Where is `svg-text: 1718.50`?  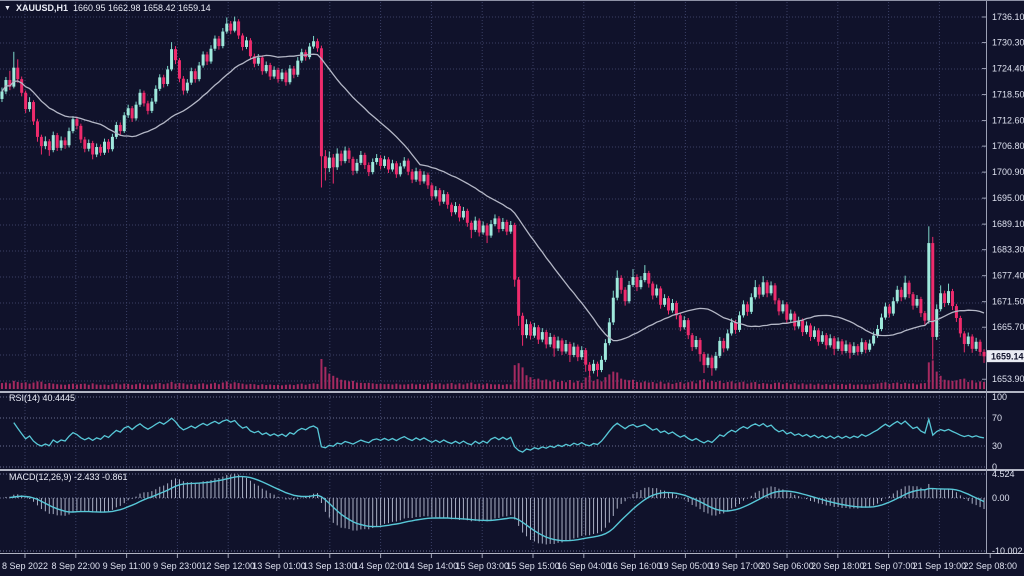
svg-text: 1718.50 is located at coordinates (1008, 95).